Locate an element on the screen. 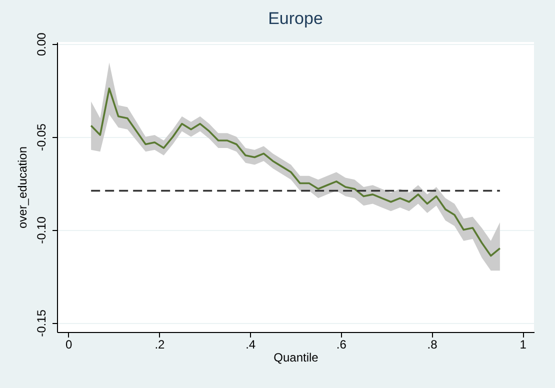 This screenshot has height=388, width=555. x-axis-title: Quantile is located at coordinates (296, 357).